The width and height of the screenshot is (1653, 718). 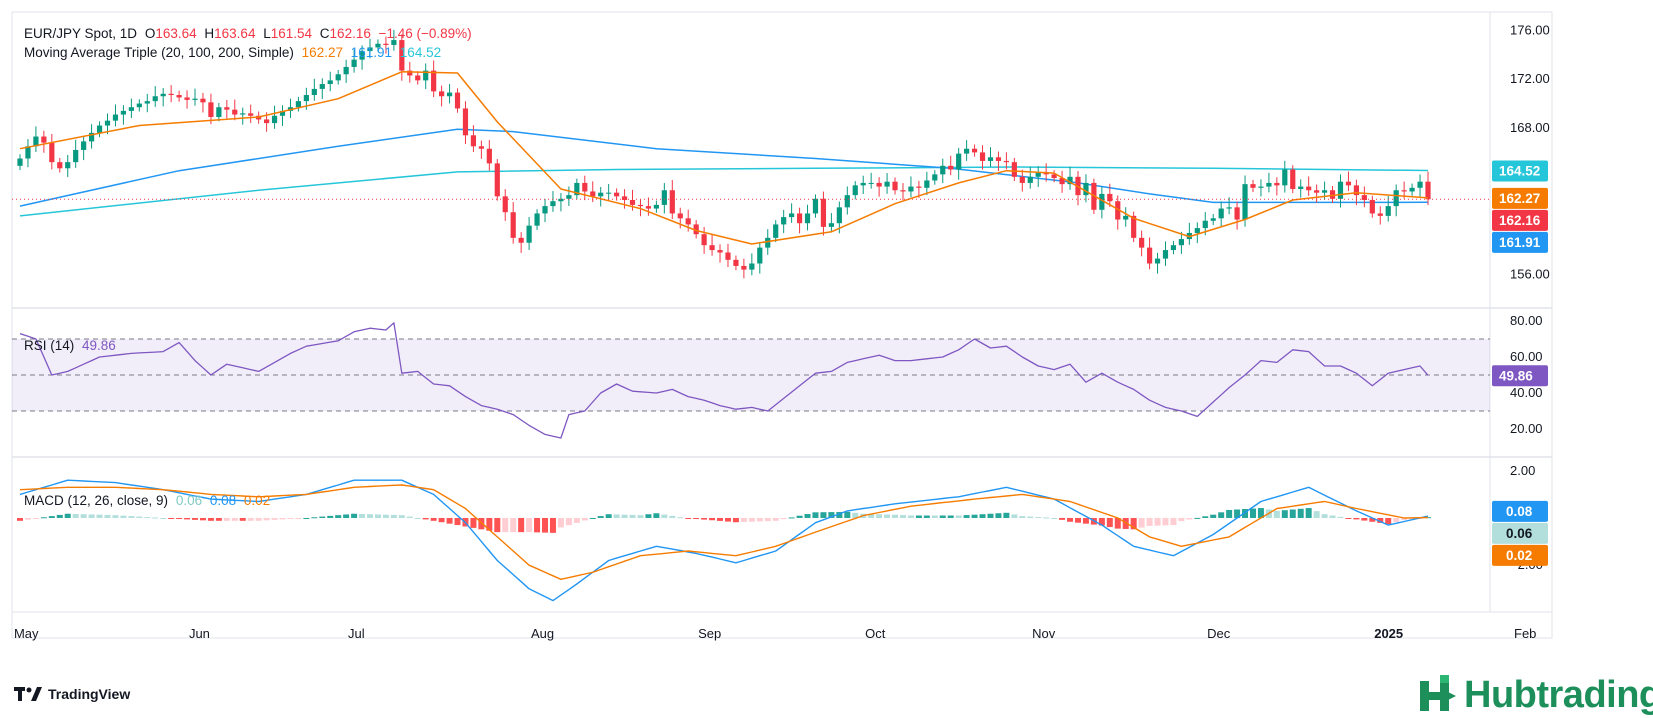 What do you see at coordinates (1520, 220) in the screenshot?
I see `price-tag-label: 162.16` at bounding box center [1520, 220].